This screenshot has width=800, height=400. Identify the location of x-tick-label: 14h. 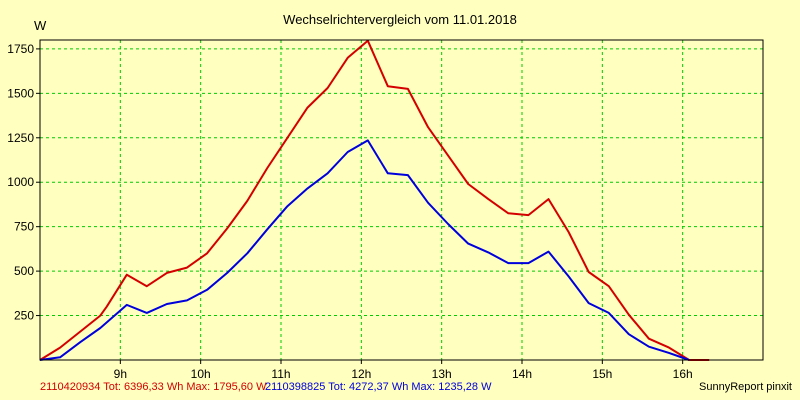
(522, 374).